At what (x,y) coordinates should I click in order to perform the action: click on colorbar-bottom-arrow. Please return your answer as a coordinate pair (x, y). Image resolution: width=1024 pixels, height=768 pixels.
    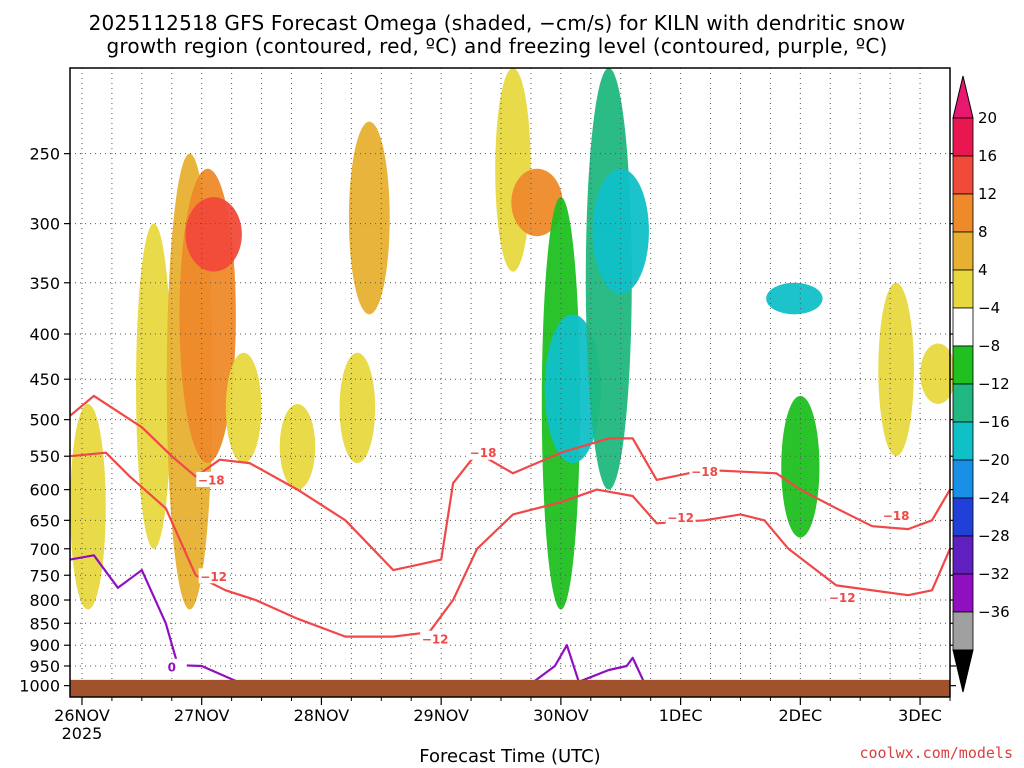
    Looking at the image, I should click on (963, 671).